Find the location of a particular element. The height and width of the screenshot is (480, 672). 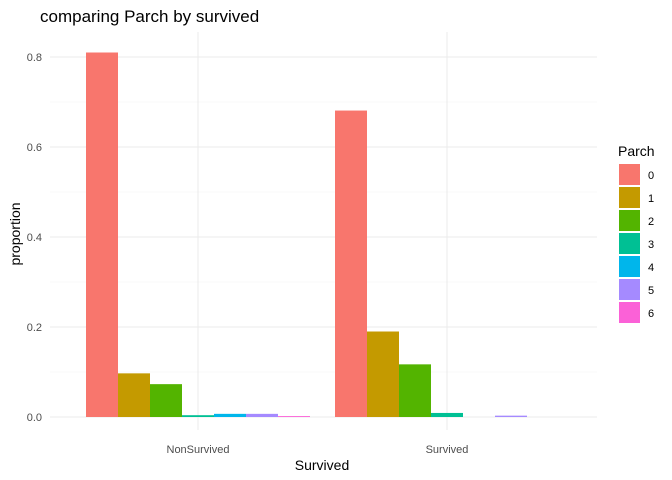

x-axis-ticks: NonSurvived Survived is located at coordinates (318, 450).